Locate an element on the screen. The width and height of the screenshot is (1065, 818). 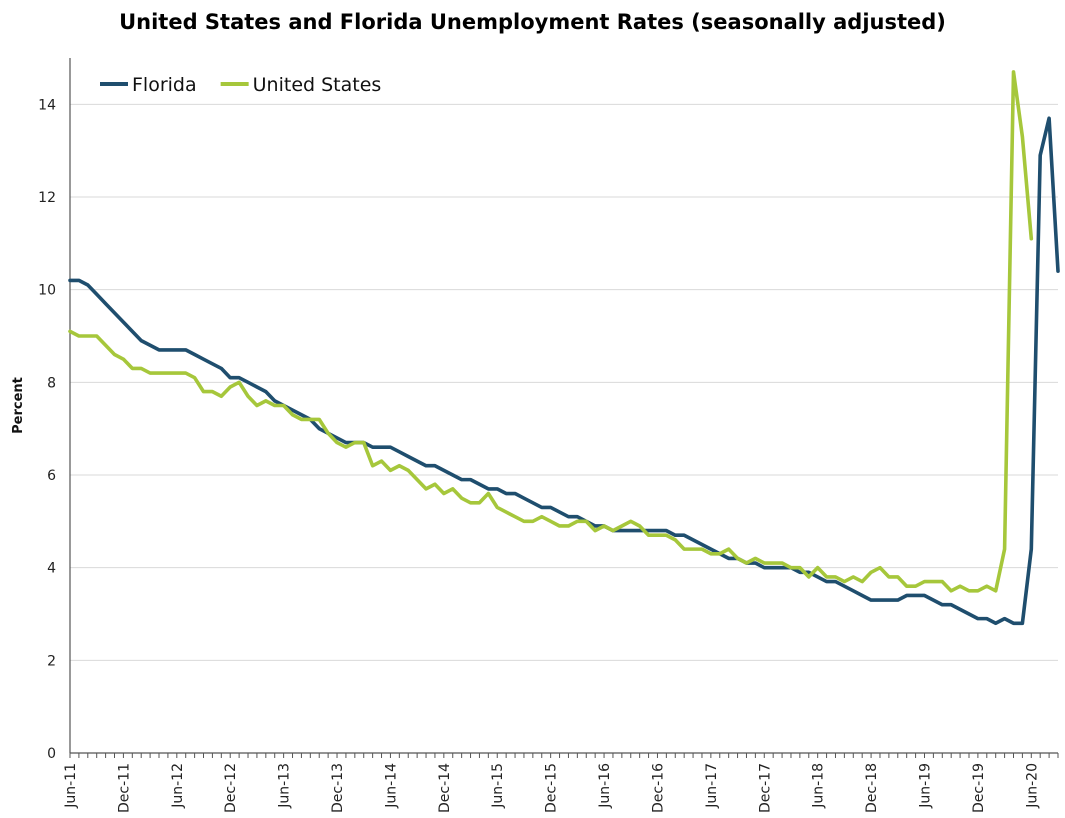
legend-label: United States is located at coordinates (317, 85).